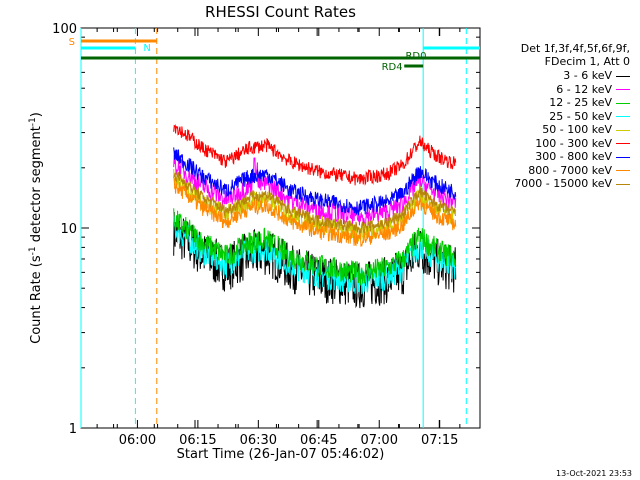 This screenshot has width=640, height=480. I want to click on legend-entry-label: 300 - 800 keV, so click(573, 156).